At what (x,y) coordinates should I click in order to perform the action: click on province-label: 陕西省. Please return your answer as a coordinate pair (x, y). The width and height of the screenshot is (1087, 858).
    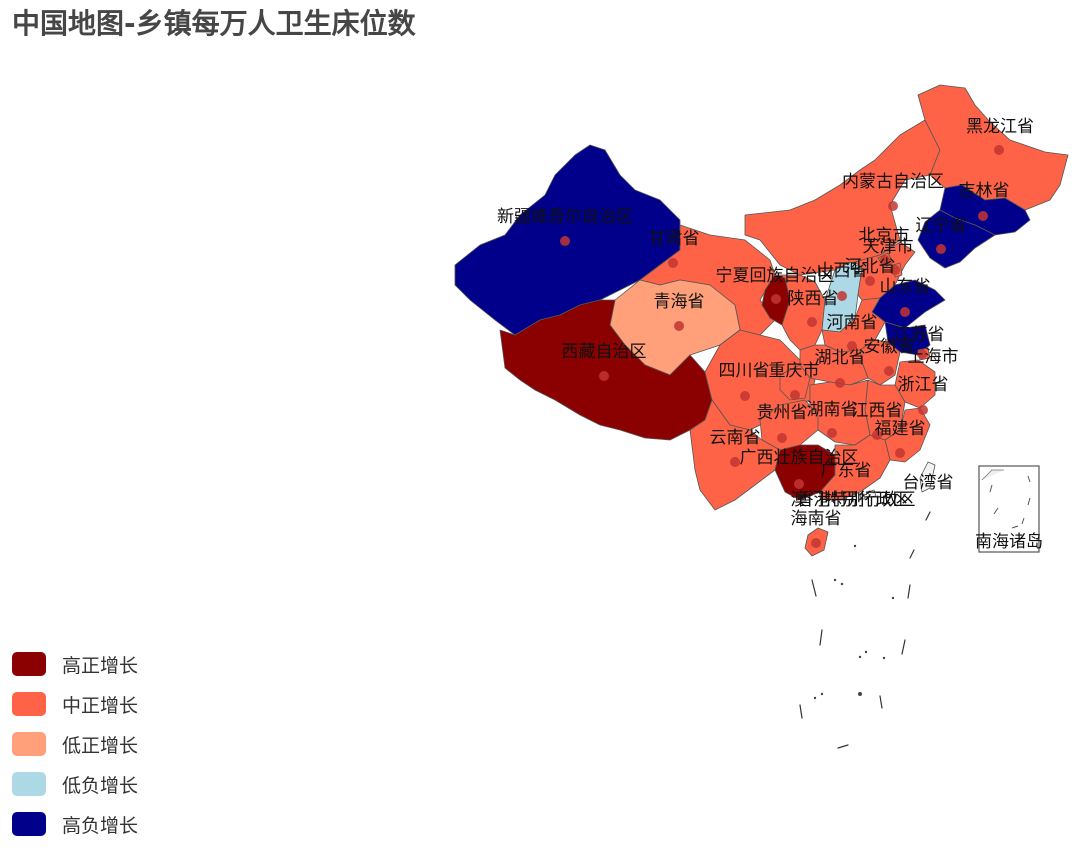
    Looking at the image, I should click on (813, 299).